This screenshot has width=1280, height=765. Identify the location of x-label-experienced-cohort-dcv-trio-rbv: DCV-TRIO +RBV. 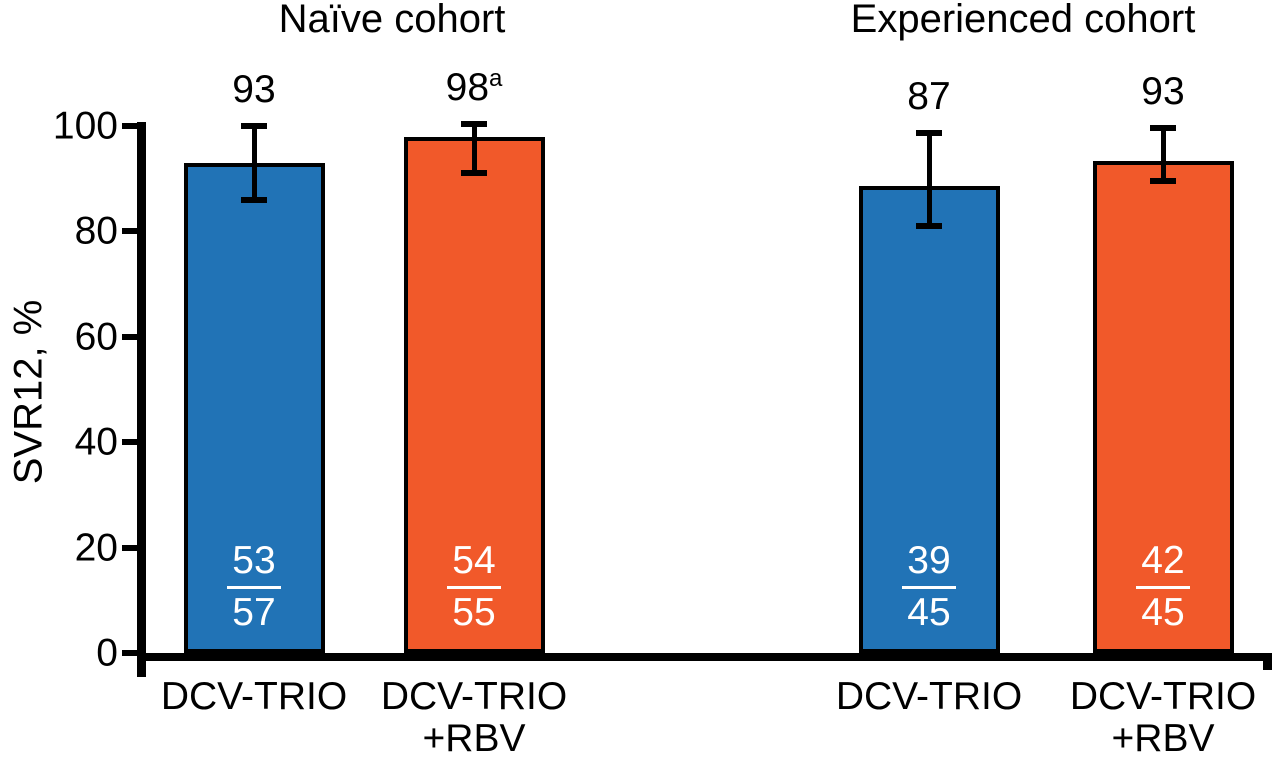
(1163, 718).